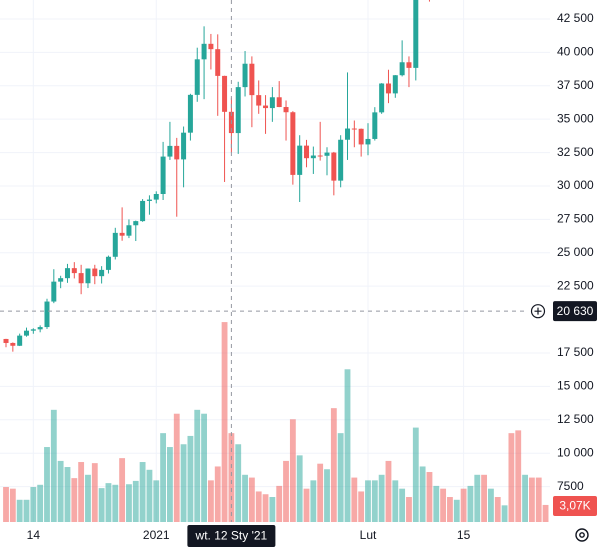 The height and width of the screenshot is (559, 611). Describe the element at coordinates (575, 506) in the screenshot. I see `volume-label-box` at that location.